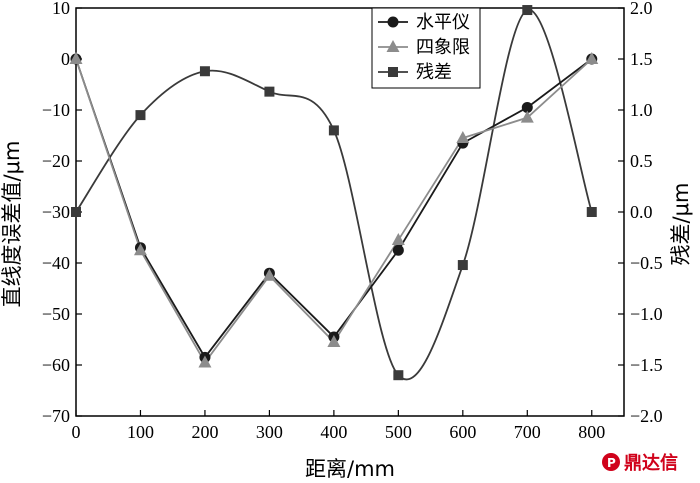  Describe the element at coordinates (641, 110) in the screenshot. I see `y-right-tick-label: 1.0` at that location.